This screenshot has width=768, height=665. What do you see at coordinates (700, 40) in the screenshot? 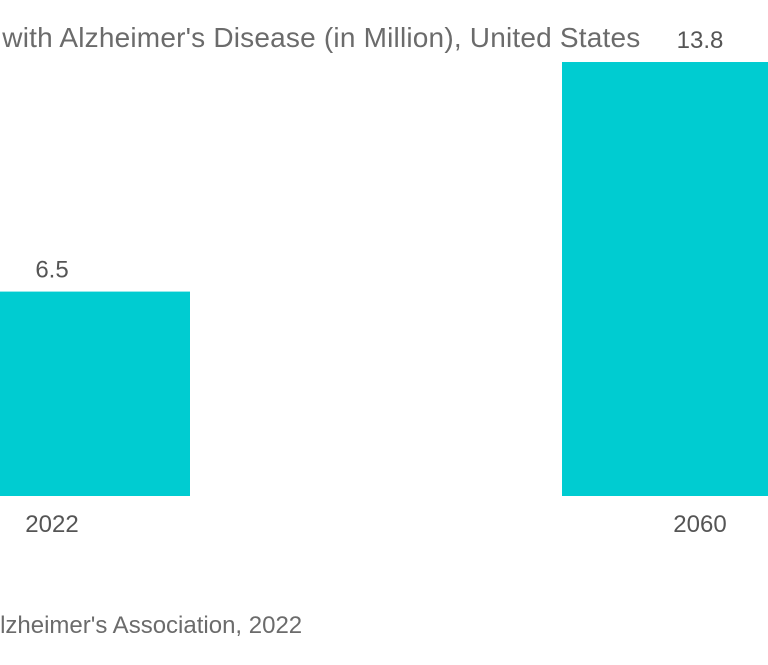
I see `data-label-2060: 13.8` at bounding box center [700, 40].